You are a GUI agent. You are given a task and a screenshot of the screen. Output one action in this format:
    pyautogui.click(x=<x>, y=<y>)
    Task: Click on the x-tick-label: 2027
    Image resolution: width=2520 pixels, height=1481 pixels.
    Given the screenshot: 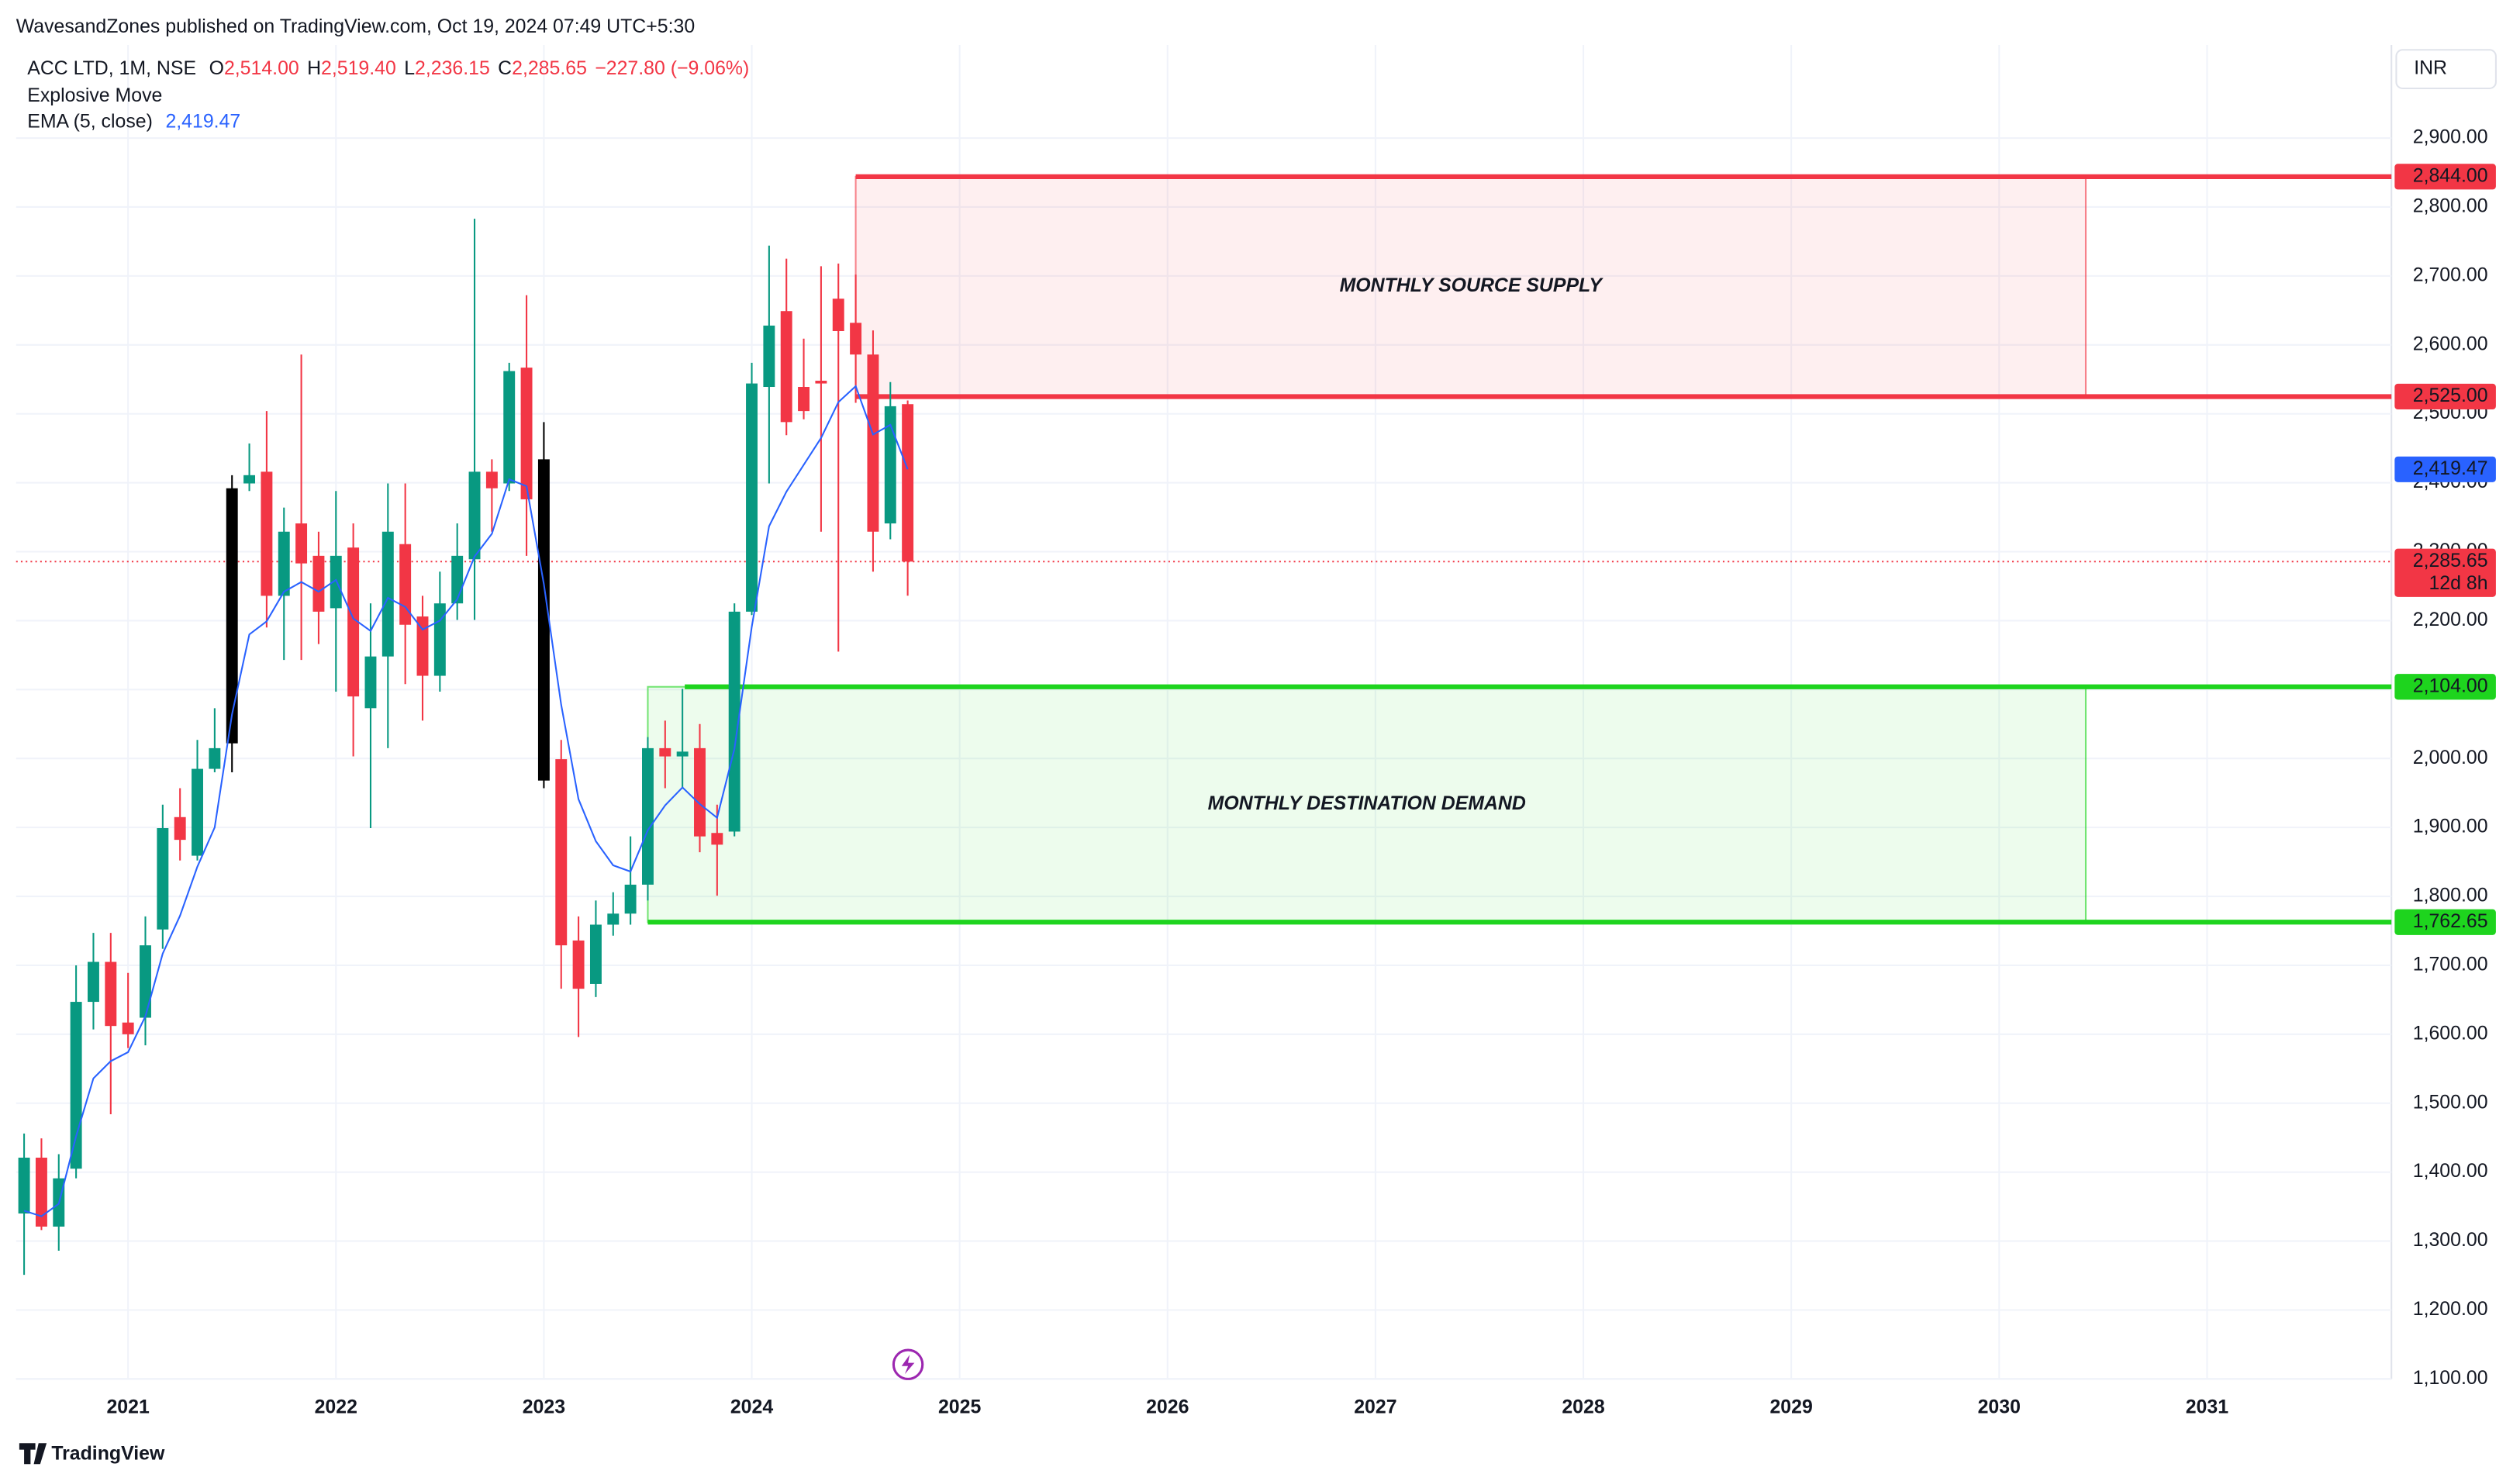 What is the action you would take?
    pyautogui.click(x=1375, y=1406)
    